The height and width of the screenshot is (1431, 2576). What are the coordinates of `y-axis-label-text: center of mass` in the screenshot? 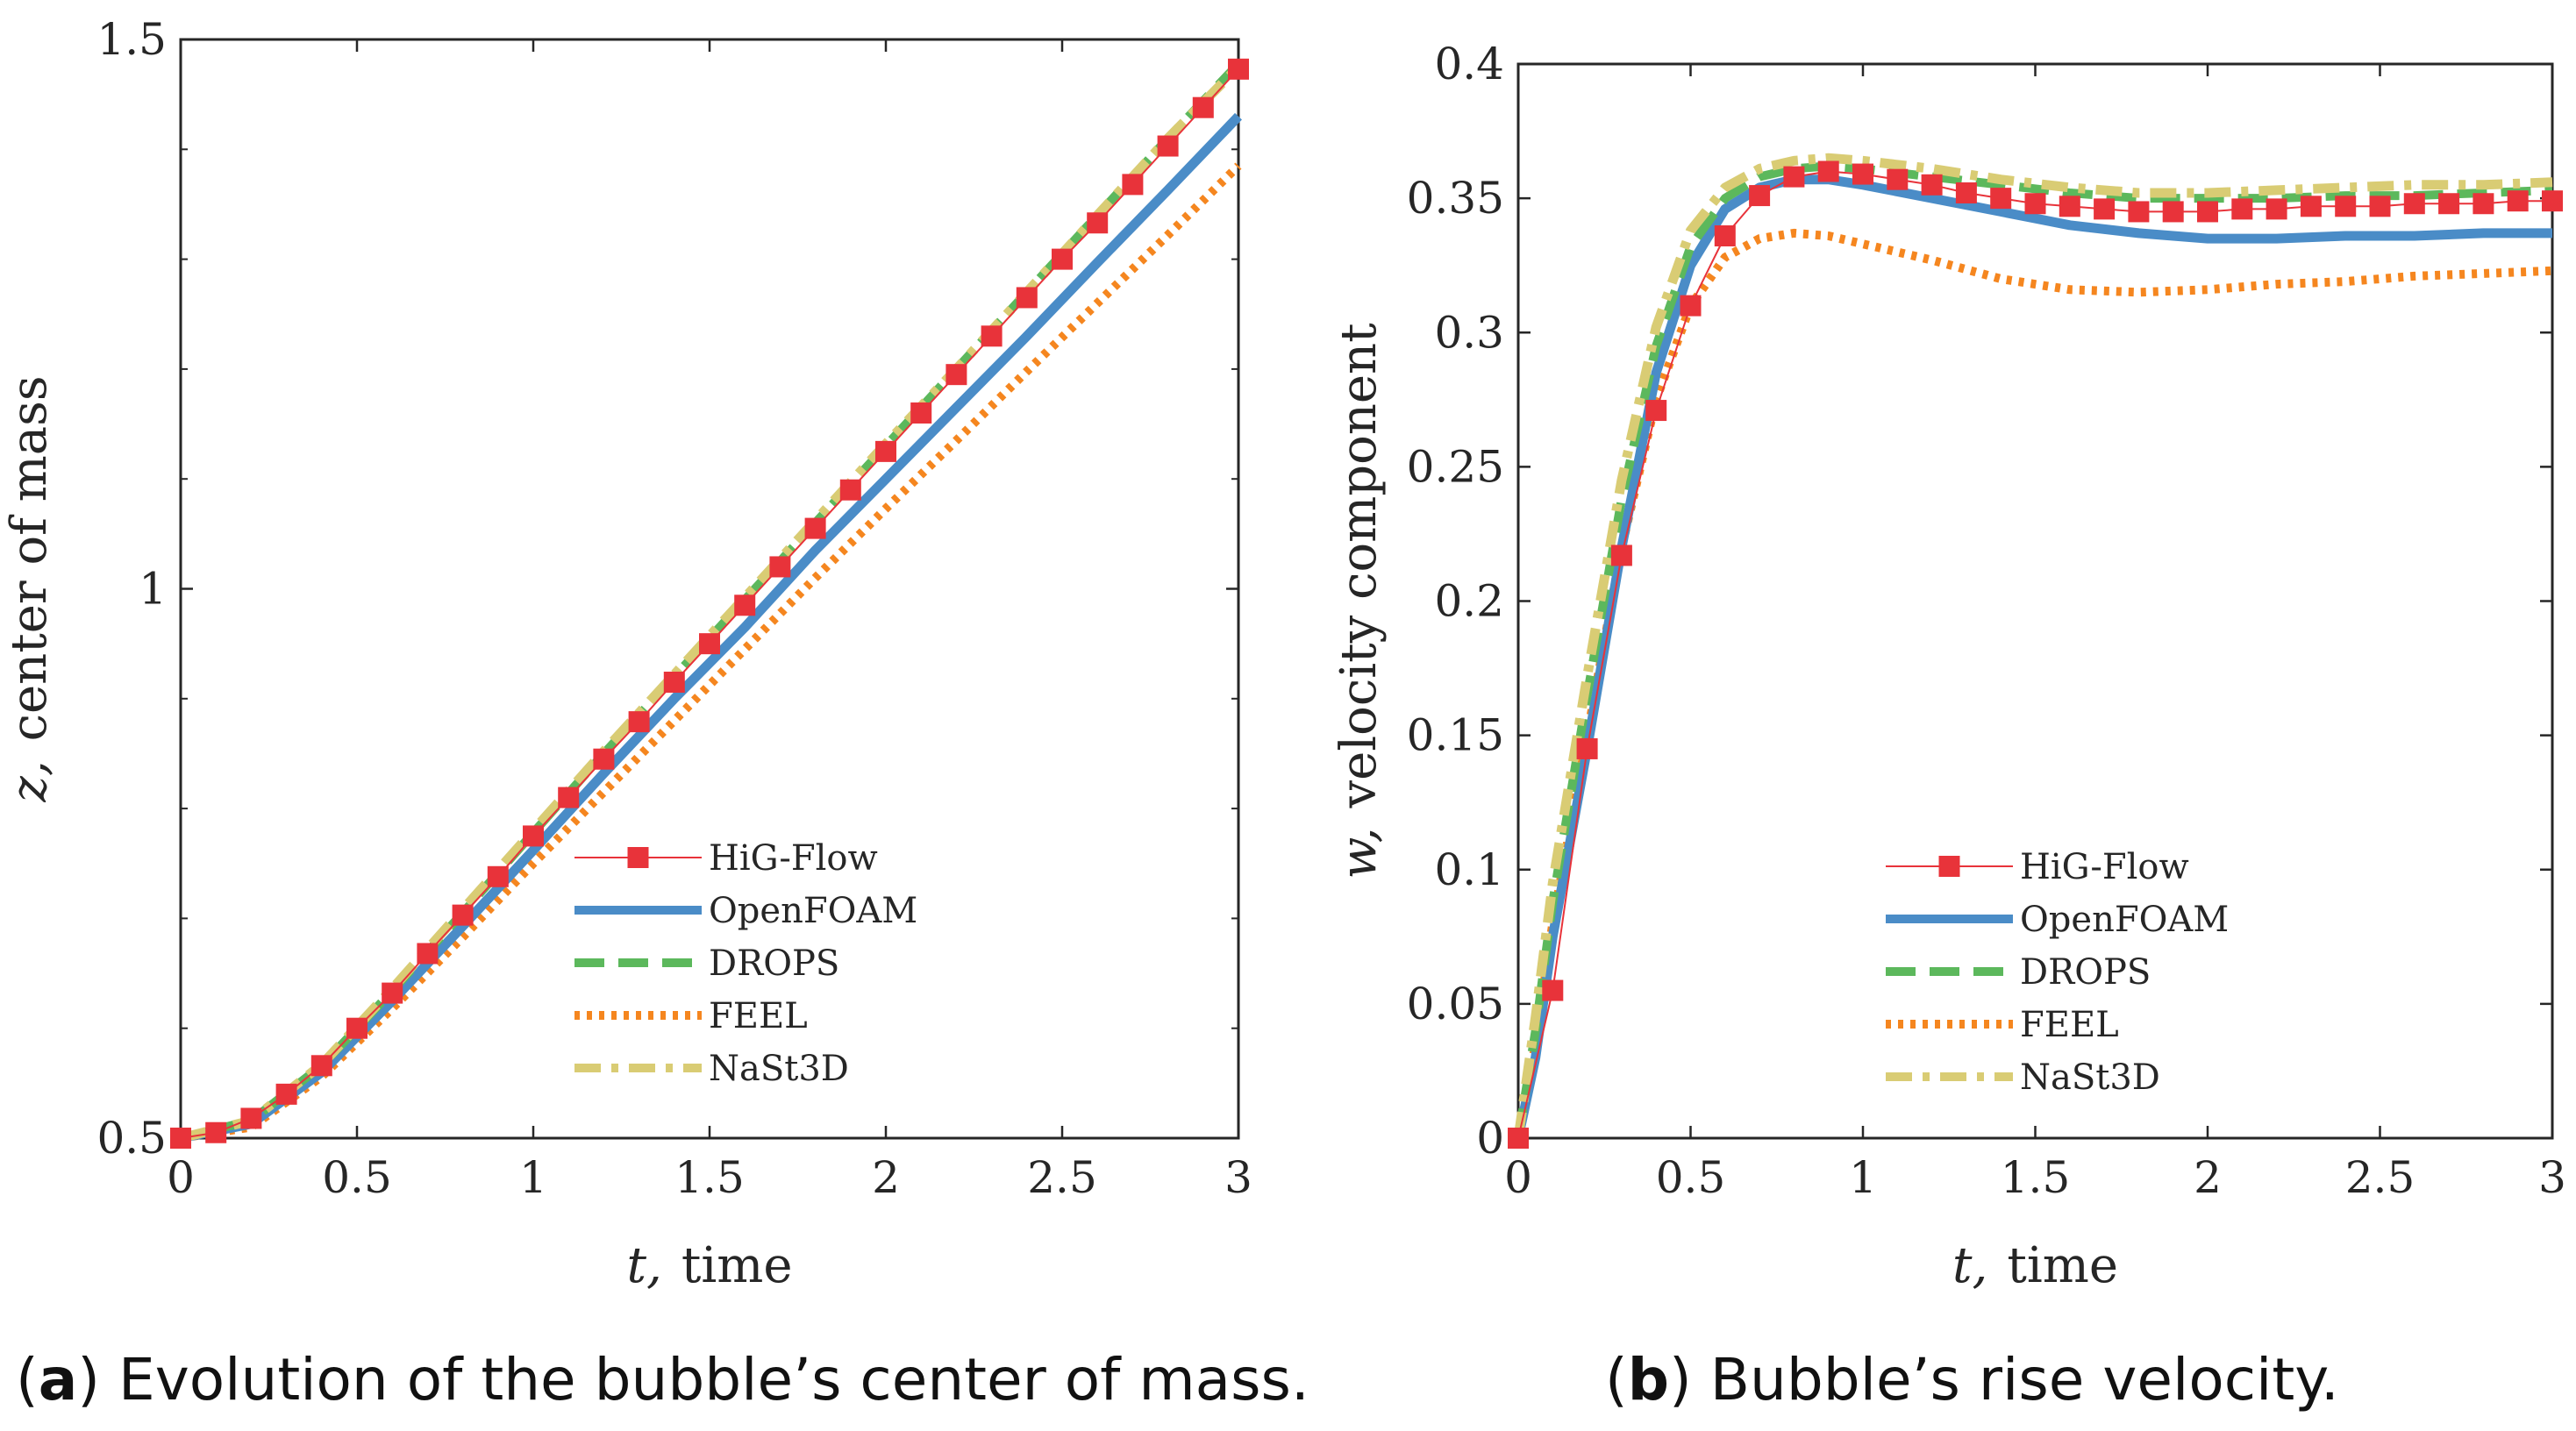 It's located at (30, 558).